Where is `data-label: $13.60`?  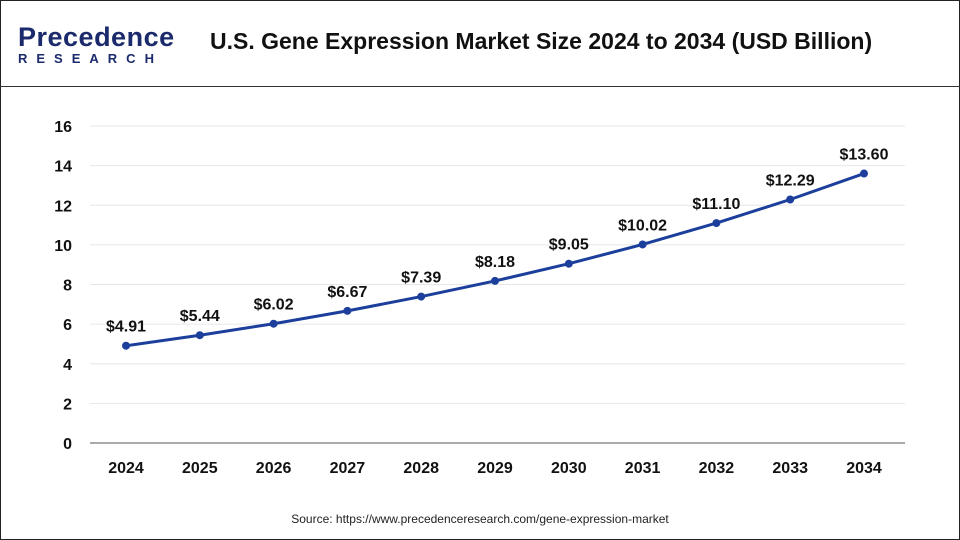 data-label: $13.60 is located at coordinates (864, 155).